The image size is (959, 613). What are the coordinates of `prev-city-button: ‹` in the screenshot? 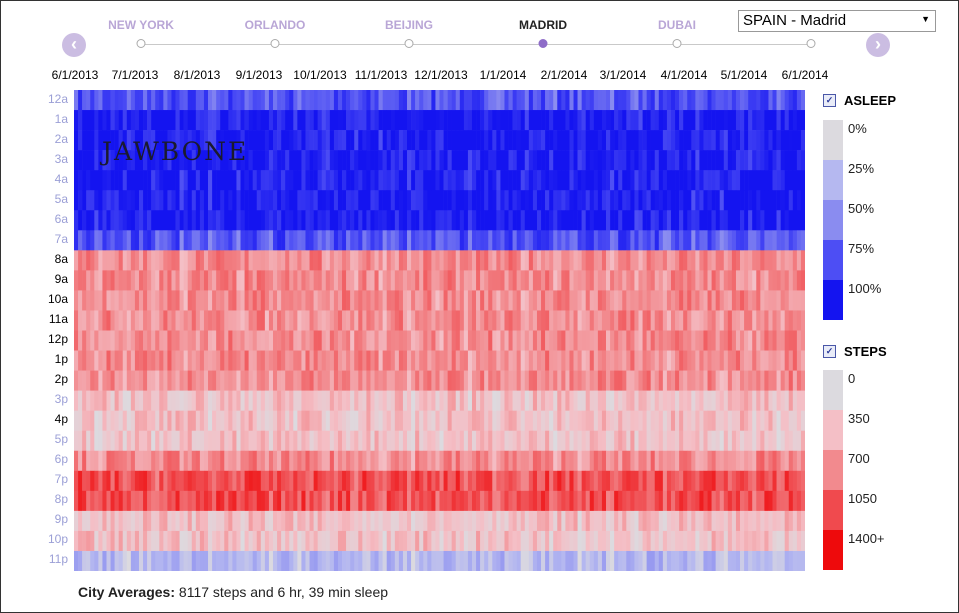 It's located at (74, 45).